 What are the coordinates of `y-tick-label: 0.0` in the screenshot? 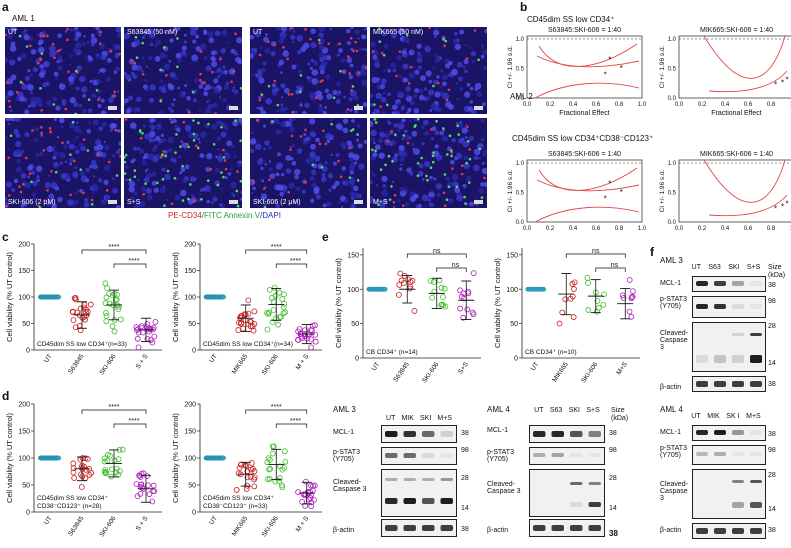 It's located at (672, 99).